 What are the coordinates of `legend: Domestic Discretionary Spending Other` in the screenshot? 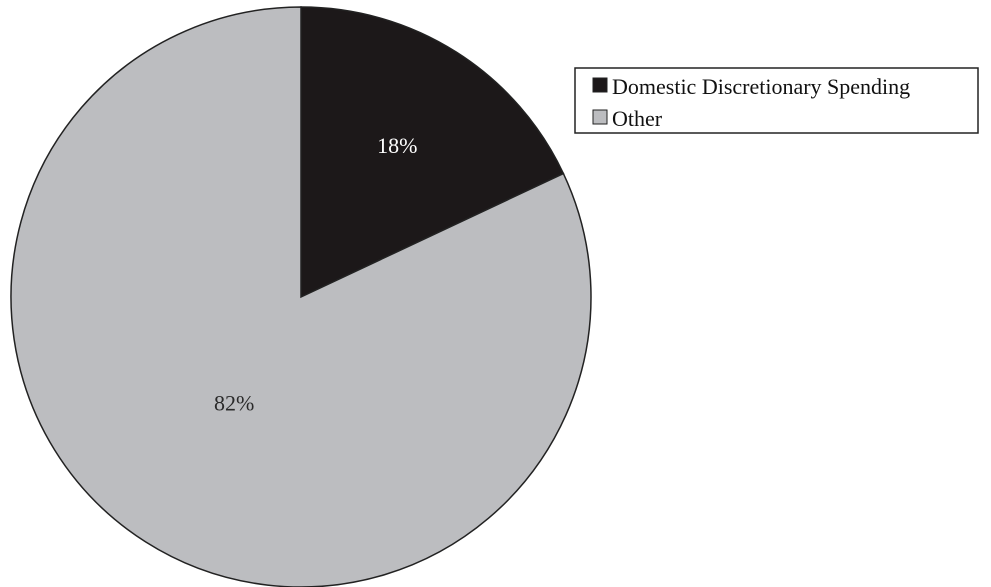 It's located at (776, 100).